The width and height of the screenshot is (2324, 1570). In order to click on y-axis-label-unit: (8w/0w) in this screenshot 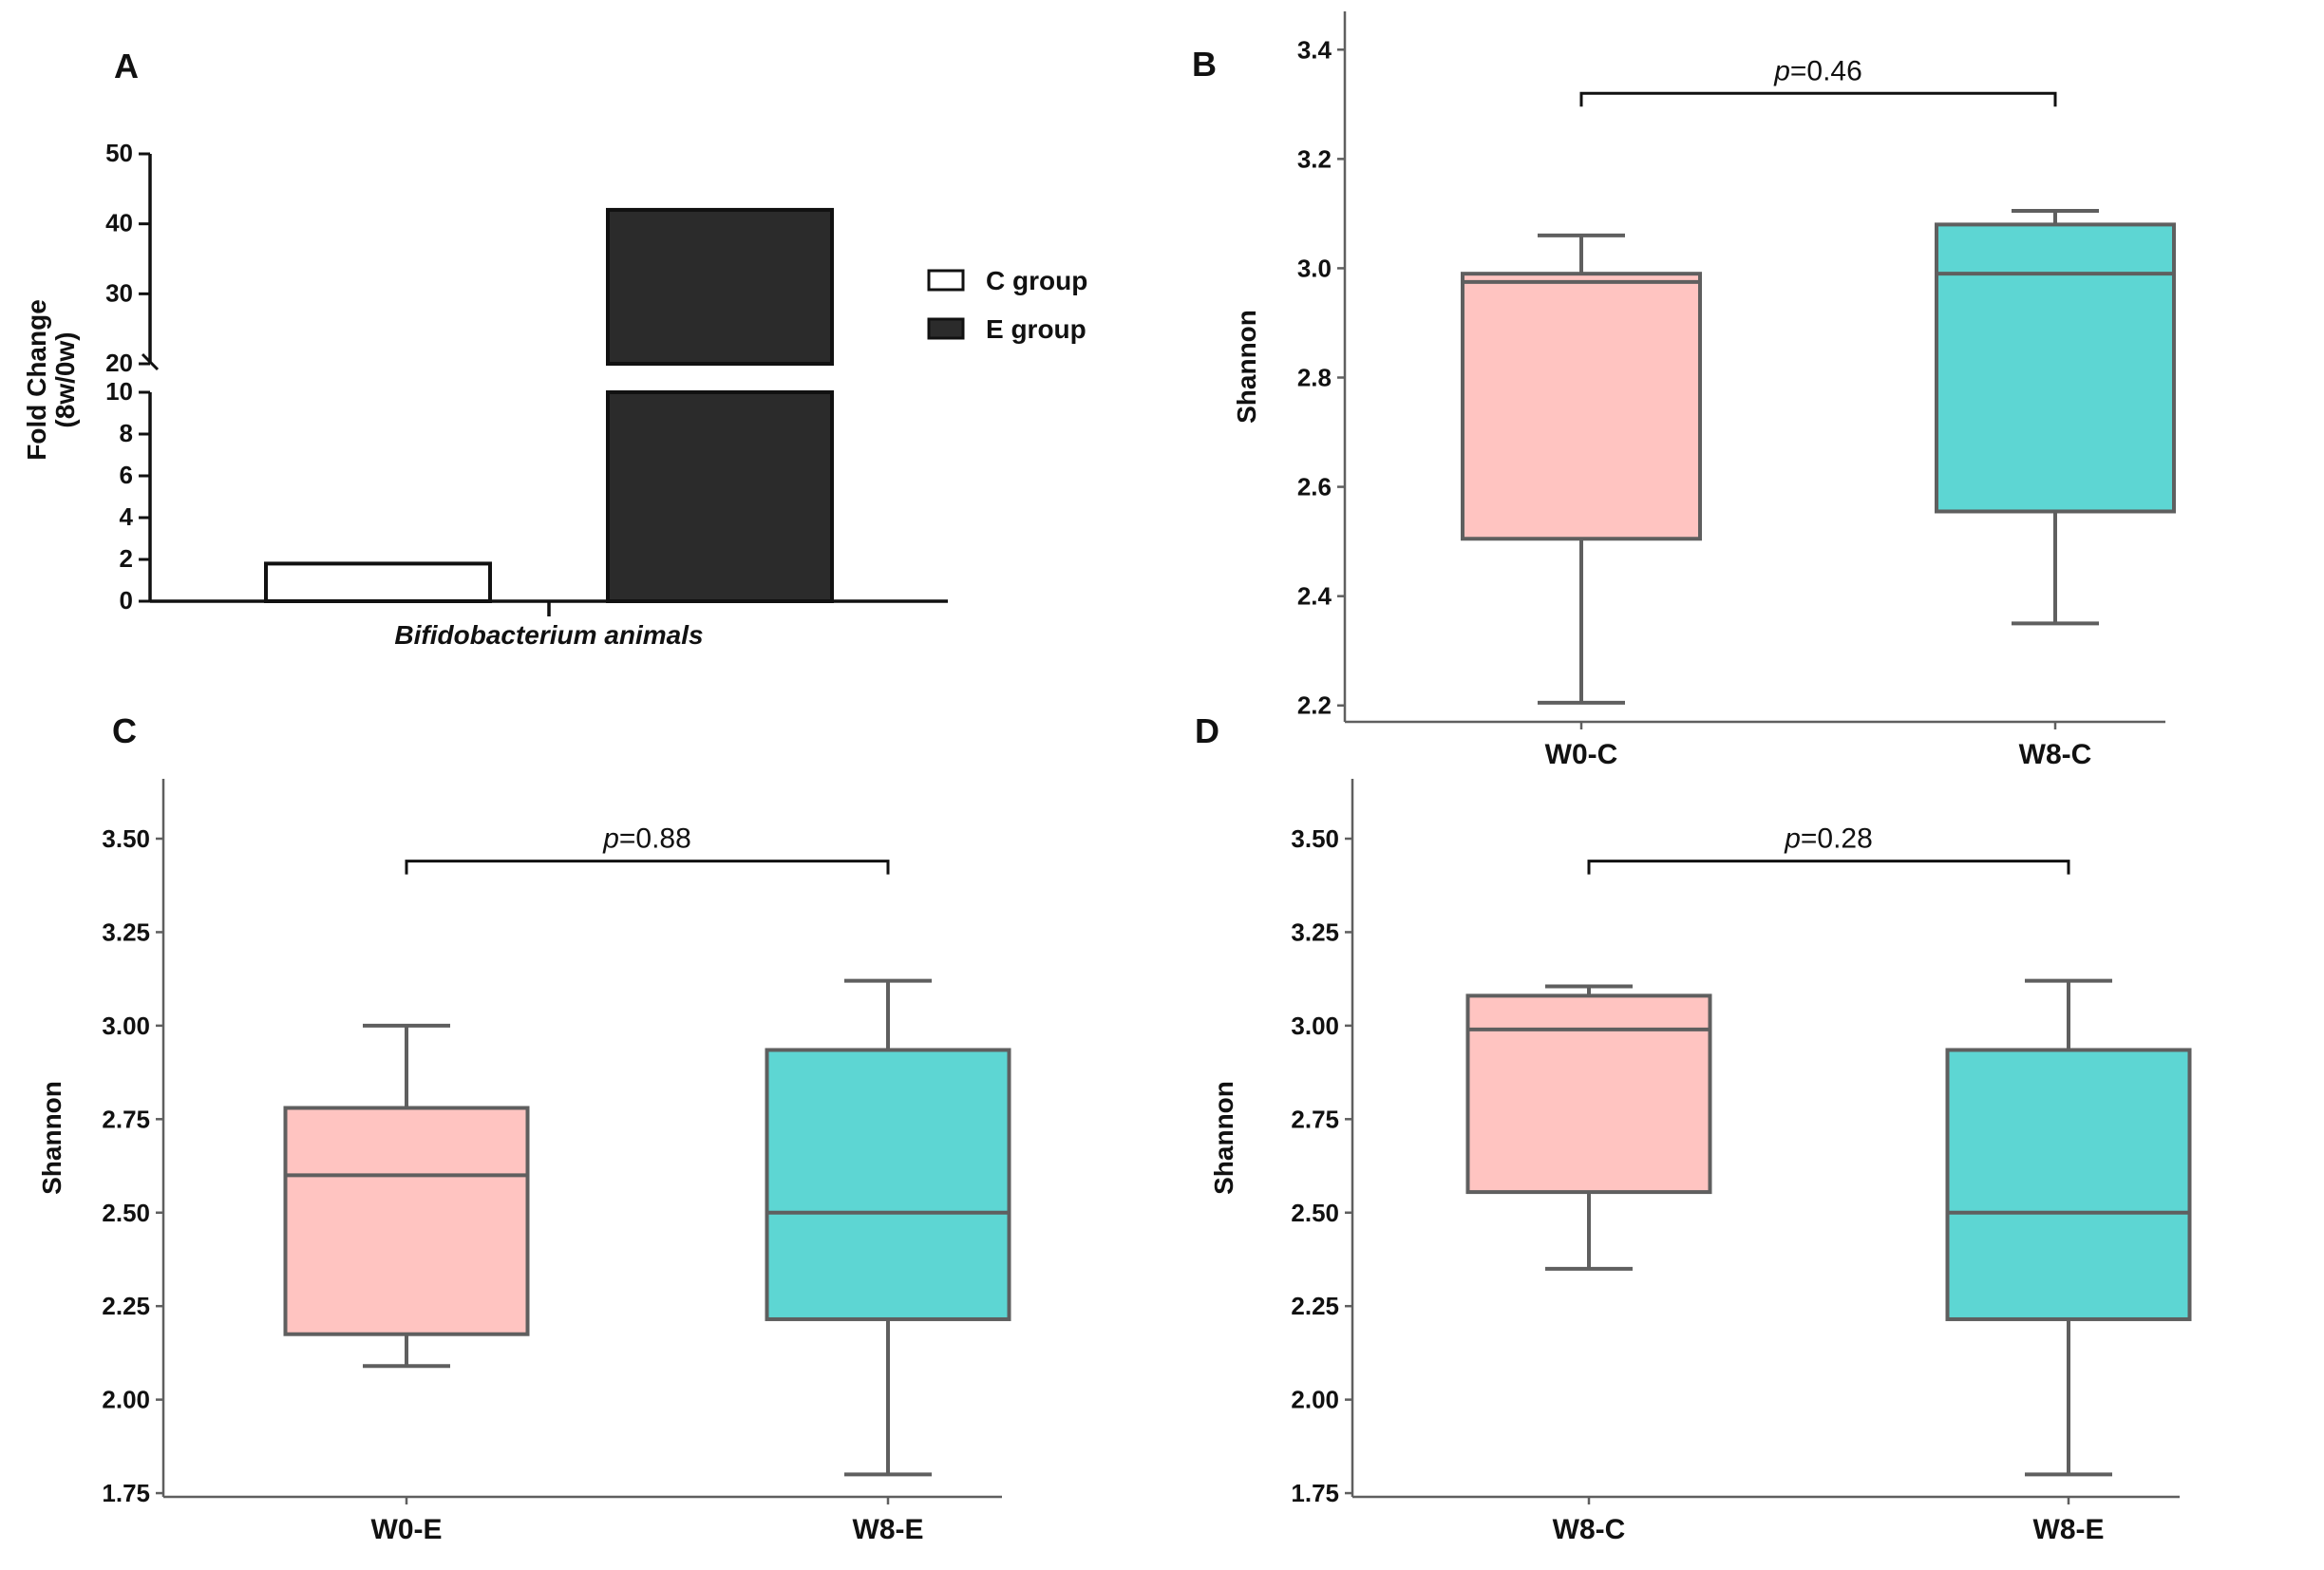, I will do `click(65, 379)`.